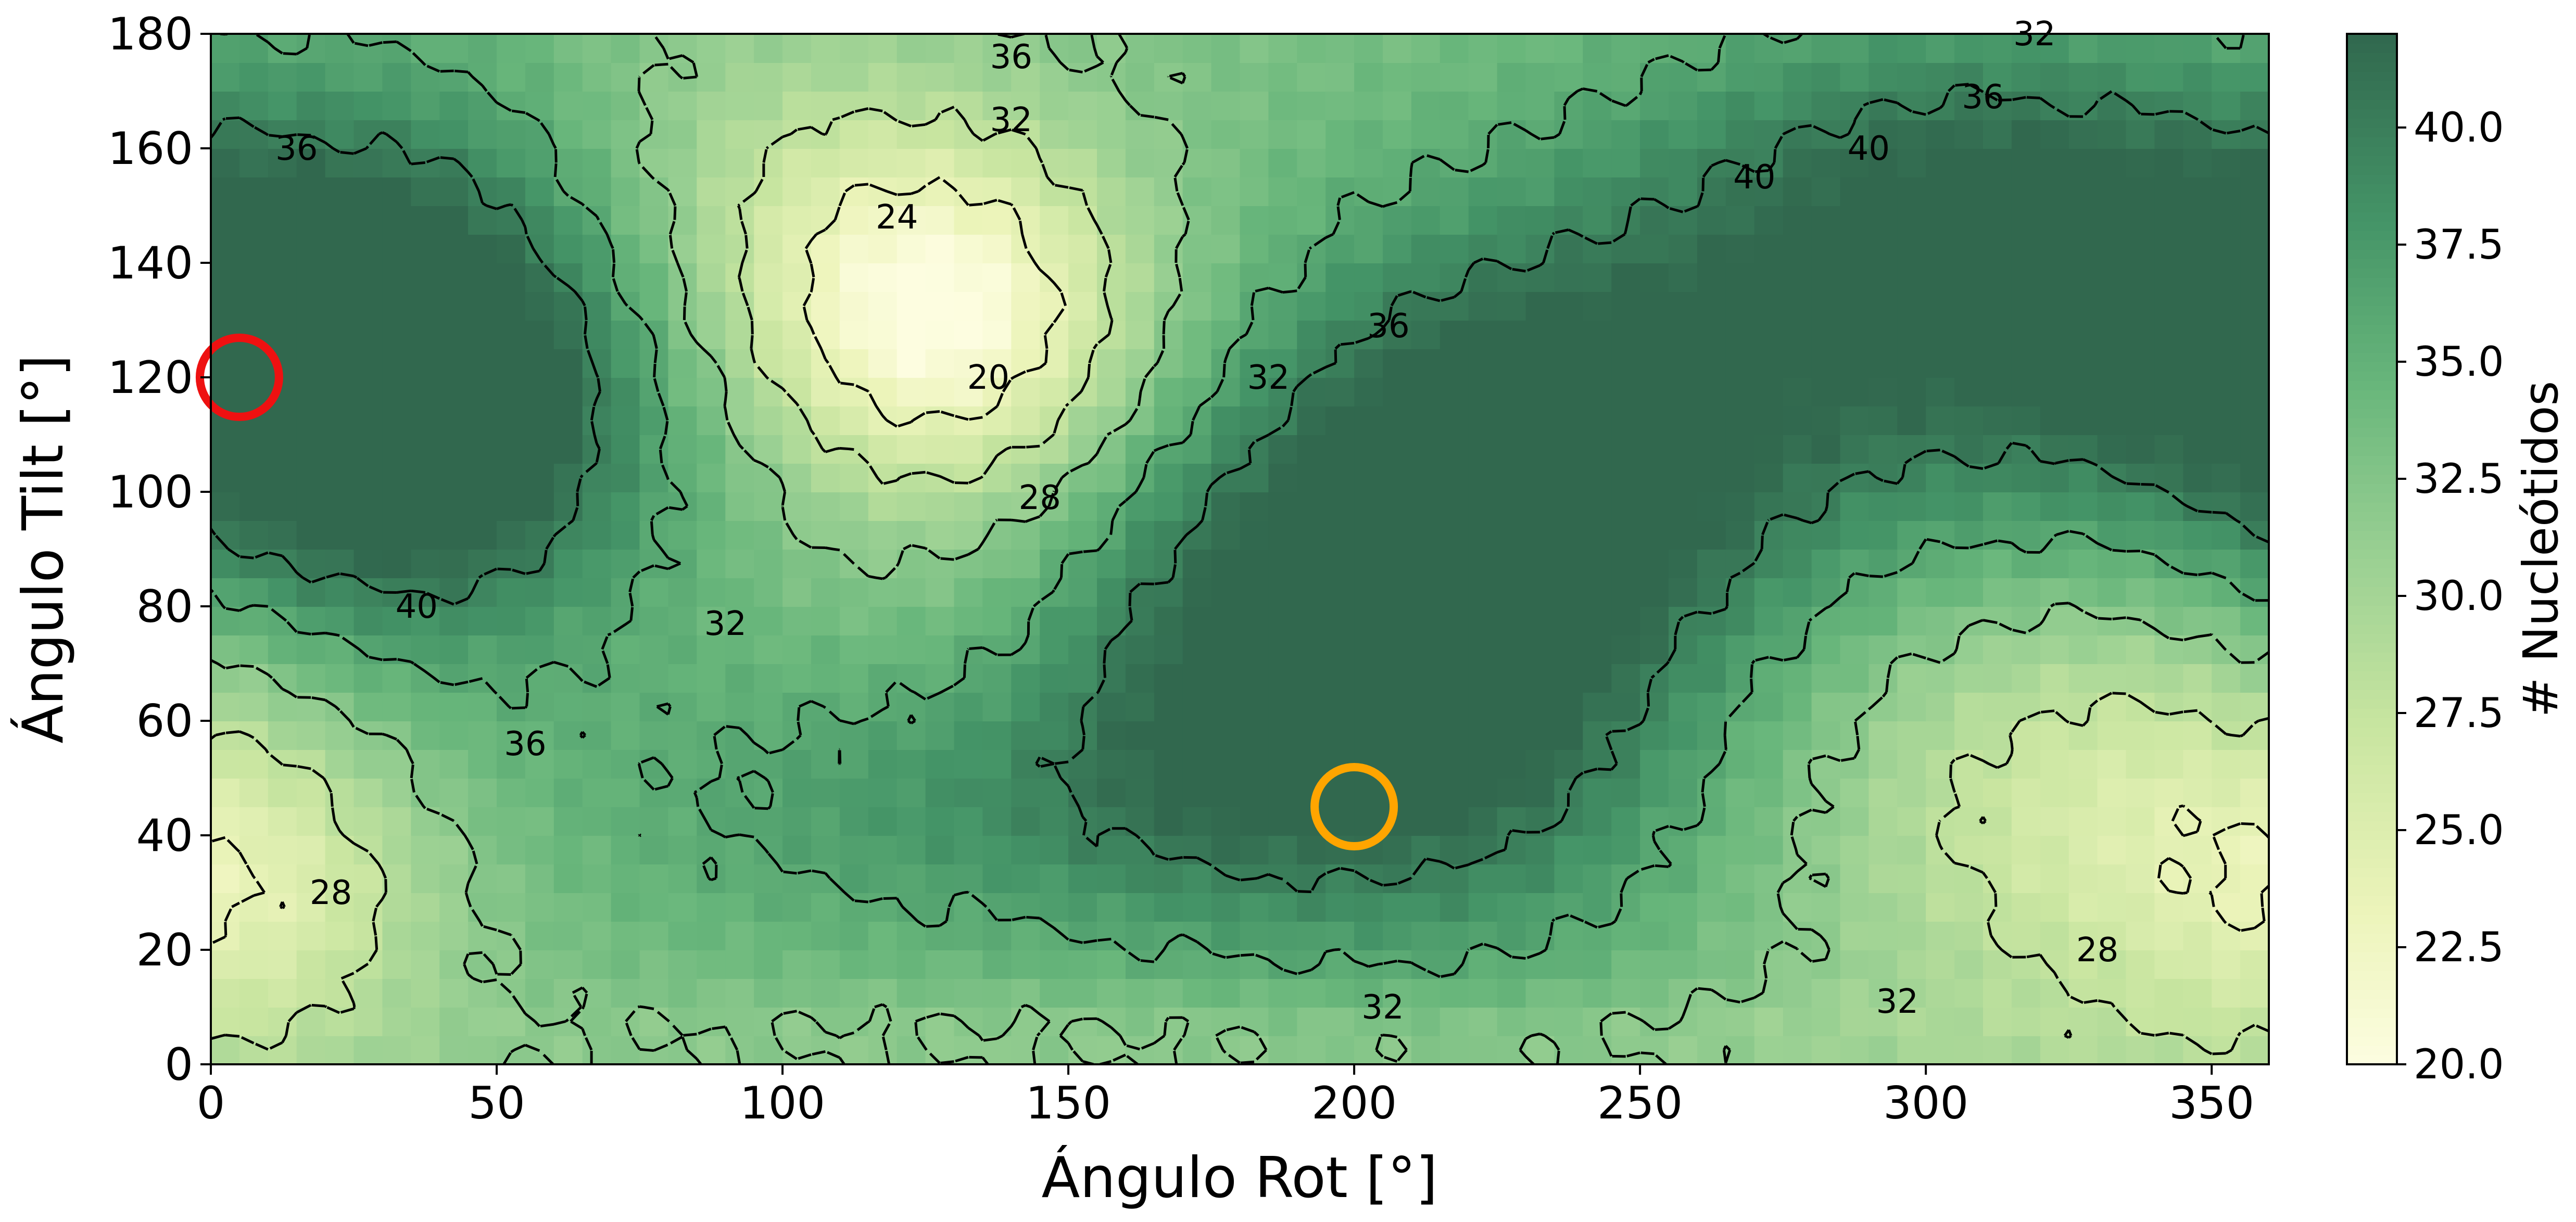  Describe the element at coordinates (331, 893) in the screenshot. I see `contour-label: 28` at that location.